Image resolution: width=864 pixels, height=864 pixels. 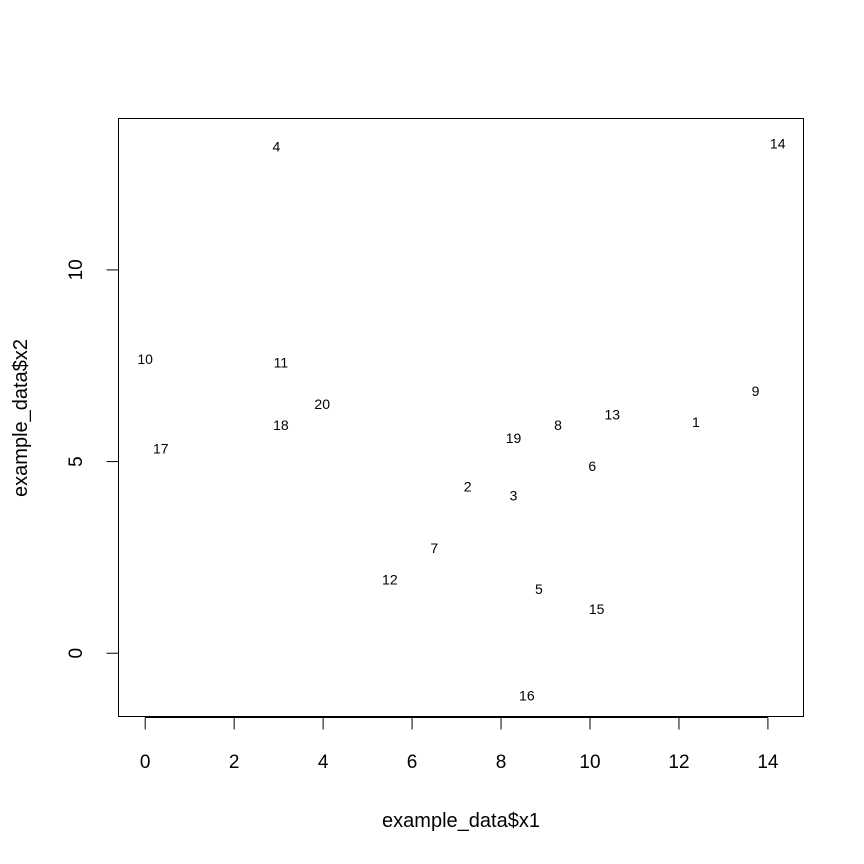 What do you see at coordinates (612, 414) in the screenshot?
I see `data-point-label: 13` at bounding box center [612, 414].